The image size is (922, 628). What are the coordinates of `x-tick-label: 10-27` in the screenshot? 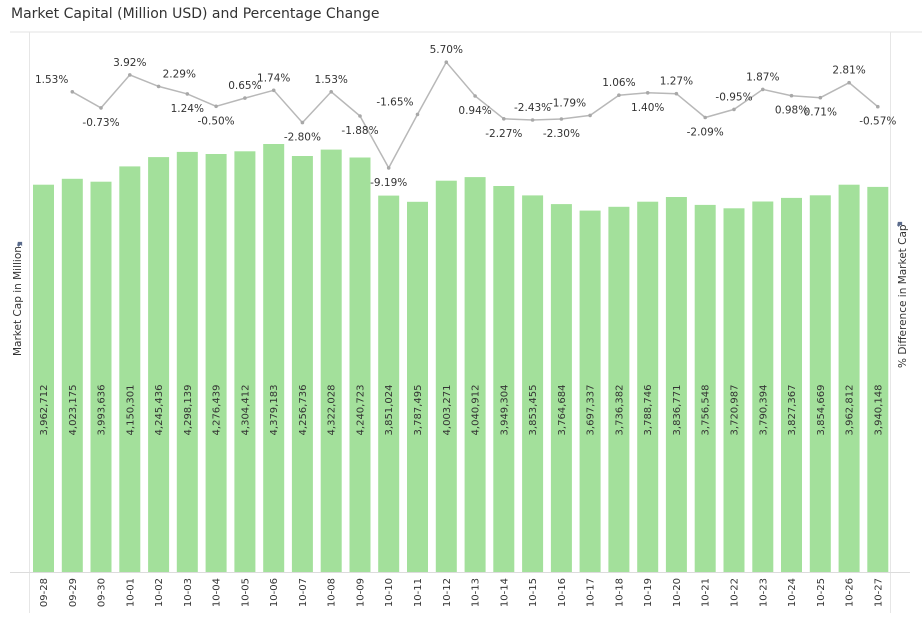 It's located at (878, 592).